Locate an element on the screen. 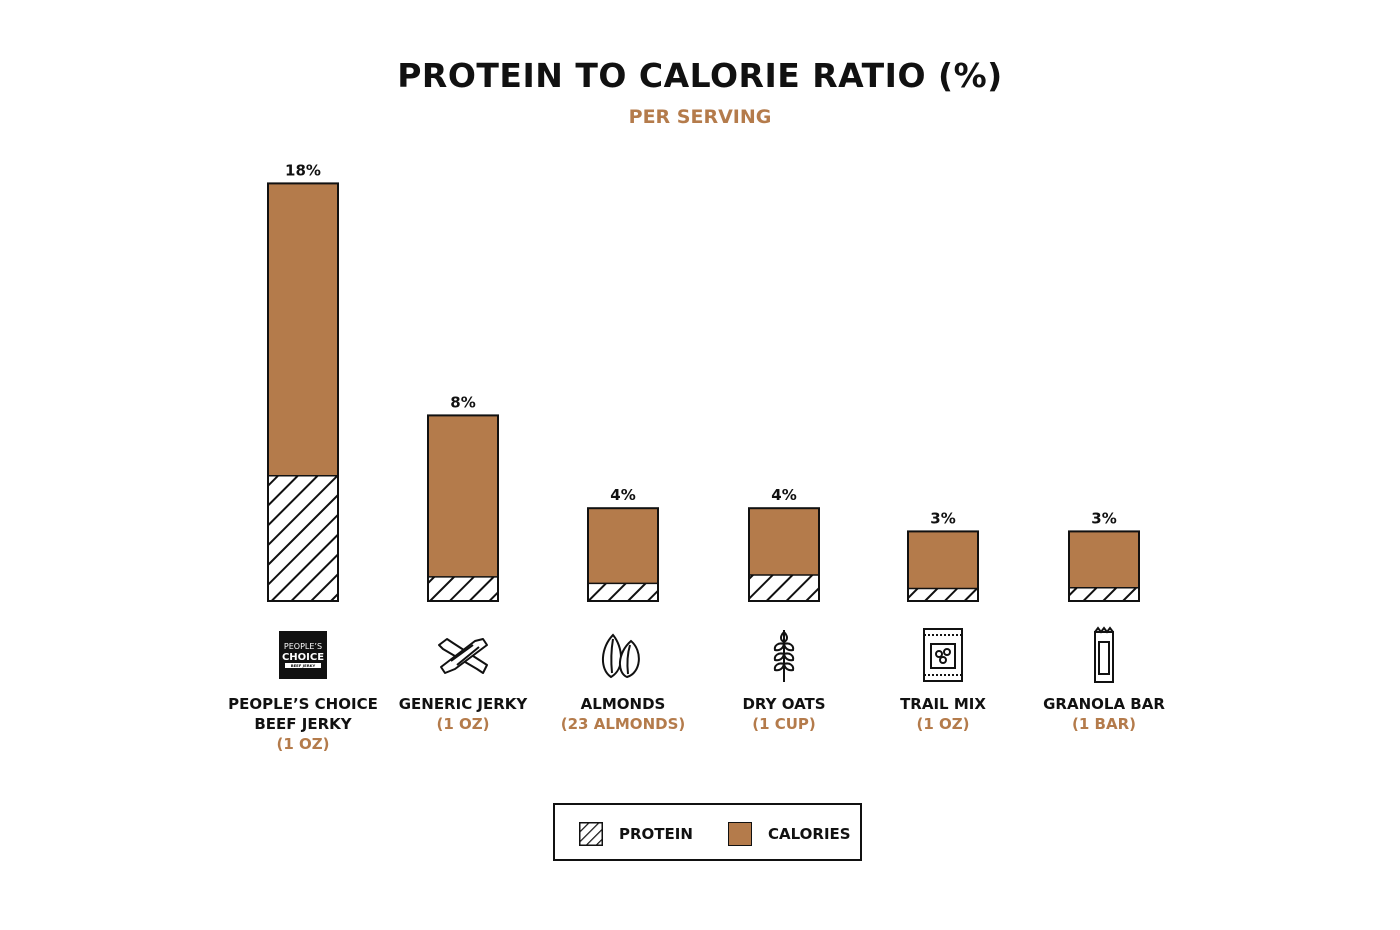  svg-text: PEOPLE’S is located at coordinates (303, 646).